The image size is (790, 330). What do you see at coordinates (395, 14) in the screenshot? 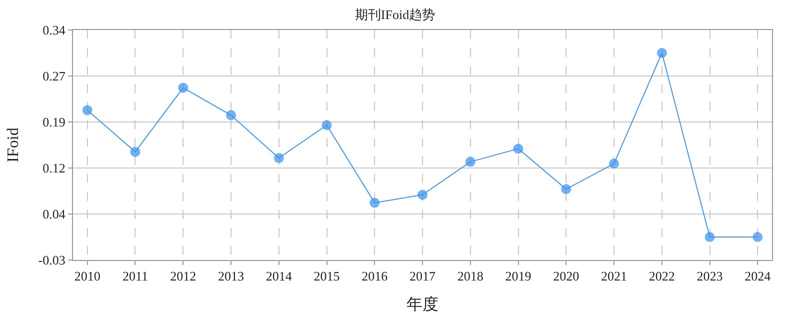
I see `chart-title: 期刊IFoid趋势` at bounding box center [395, 14].